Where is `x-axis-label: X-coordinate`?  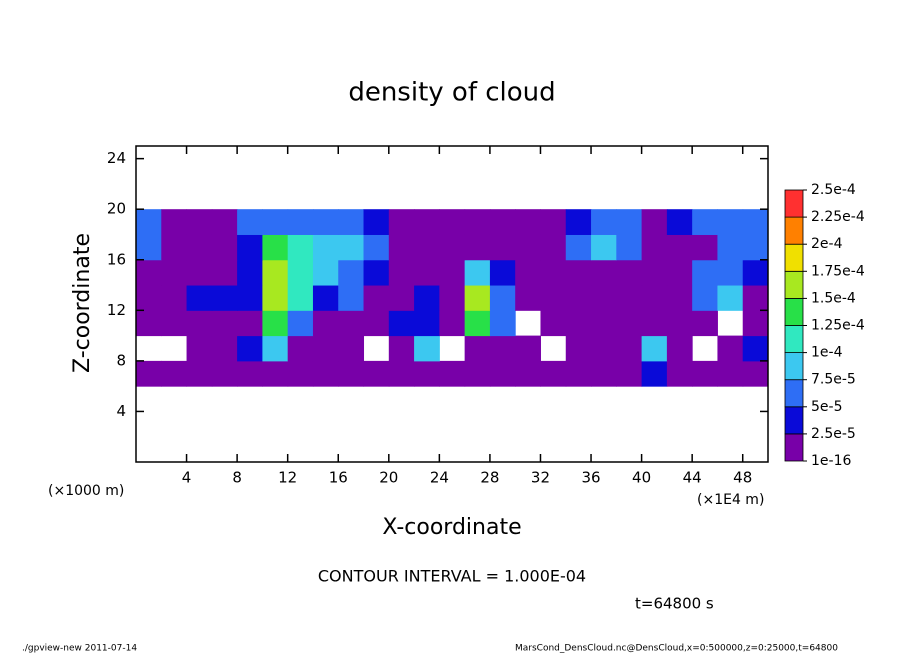 x-axis-label: X-coordinate is located at coordinates (451, 527).